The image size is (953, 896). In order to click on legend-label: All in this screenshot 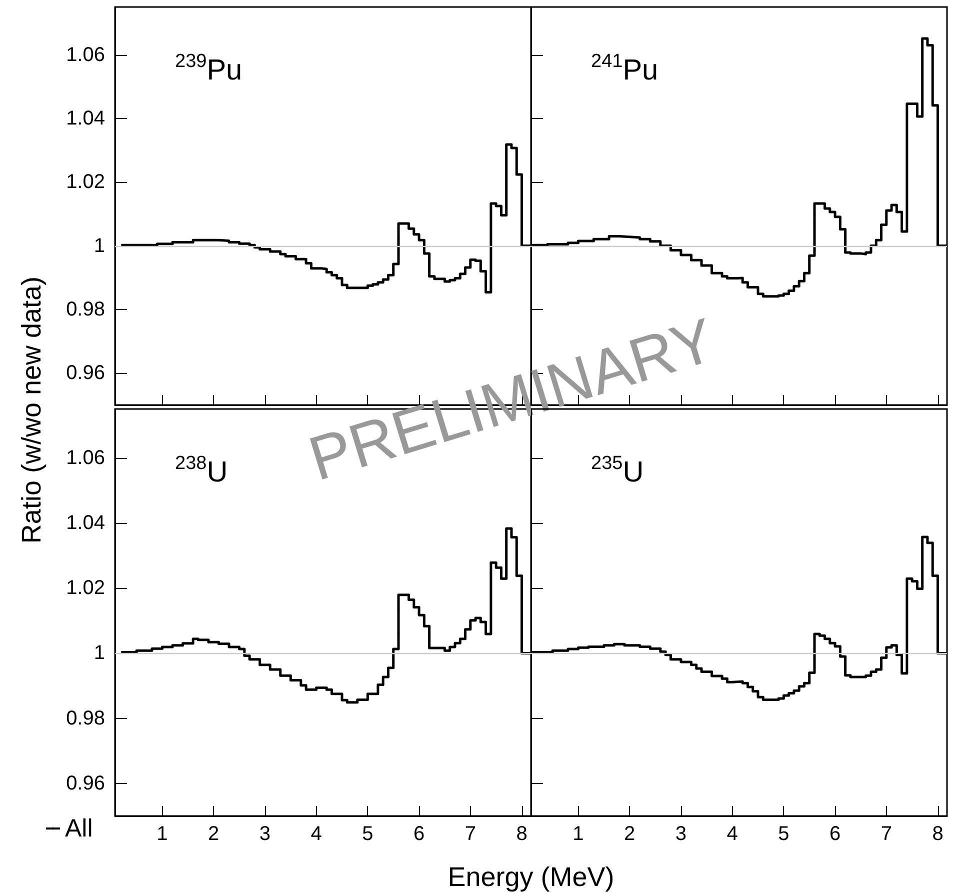, I will do `click(79, 828)`.